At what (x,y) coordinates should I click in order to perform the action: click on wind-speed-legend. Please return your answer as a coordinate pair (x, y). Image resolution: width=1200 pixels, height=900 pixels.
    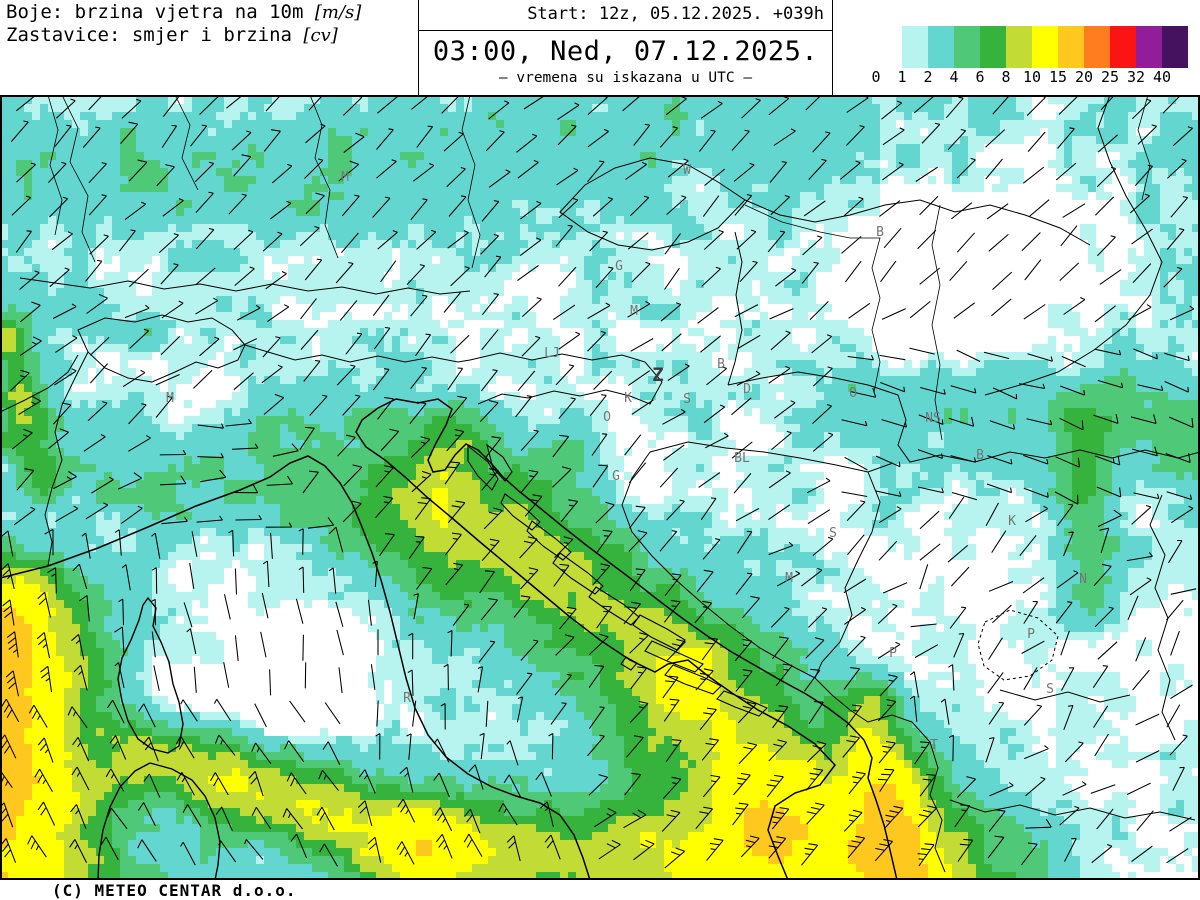
    Looking at the image, I should click on (1045, 47).